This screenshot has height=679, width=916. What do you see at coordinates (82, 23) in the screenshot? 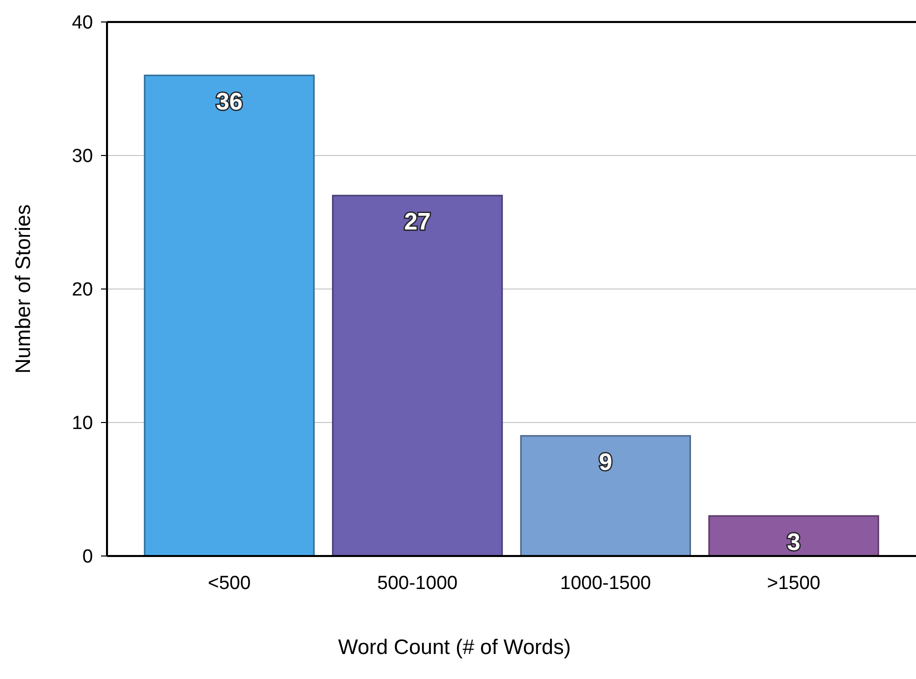
I see `y-tick-label: 40` at bounding box center [82, 23].